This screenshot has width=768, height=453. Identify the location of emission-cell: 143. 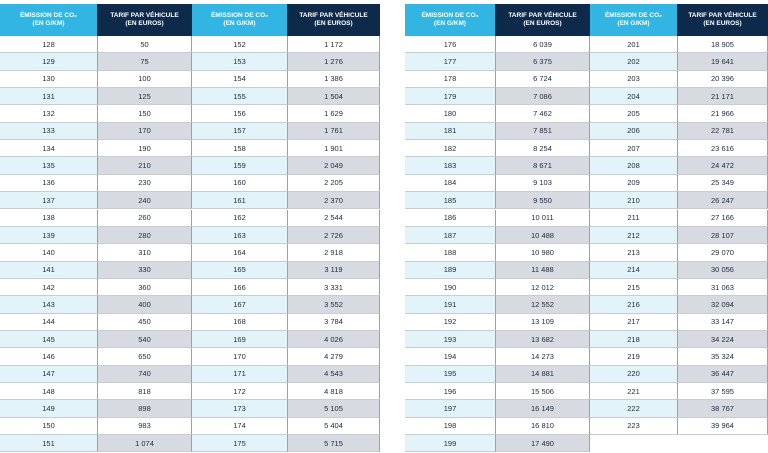
(48, 305).